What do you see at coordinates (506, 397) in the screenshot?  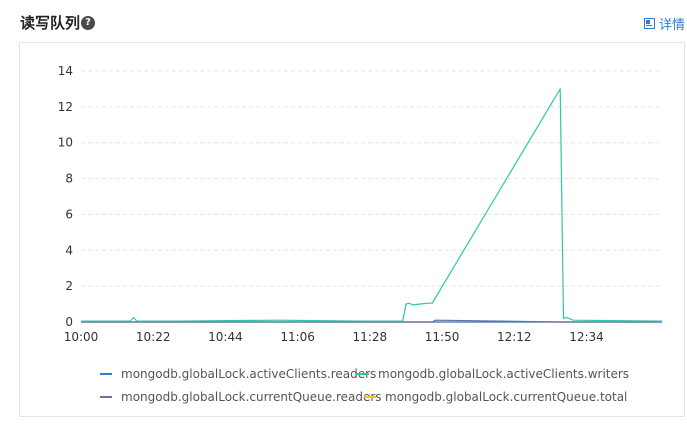 I see `legend-label: mongodb.globalLock.currentQueue.total` at bounding box center [506, 397].